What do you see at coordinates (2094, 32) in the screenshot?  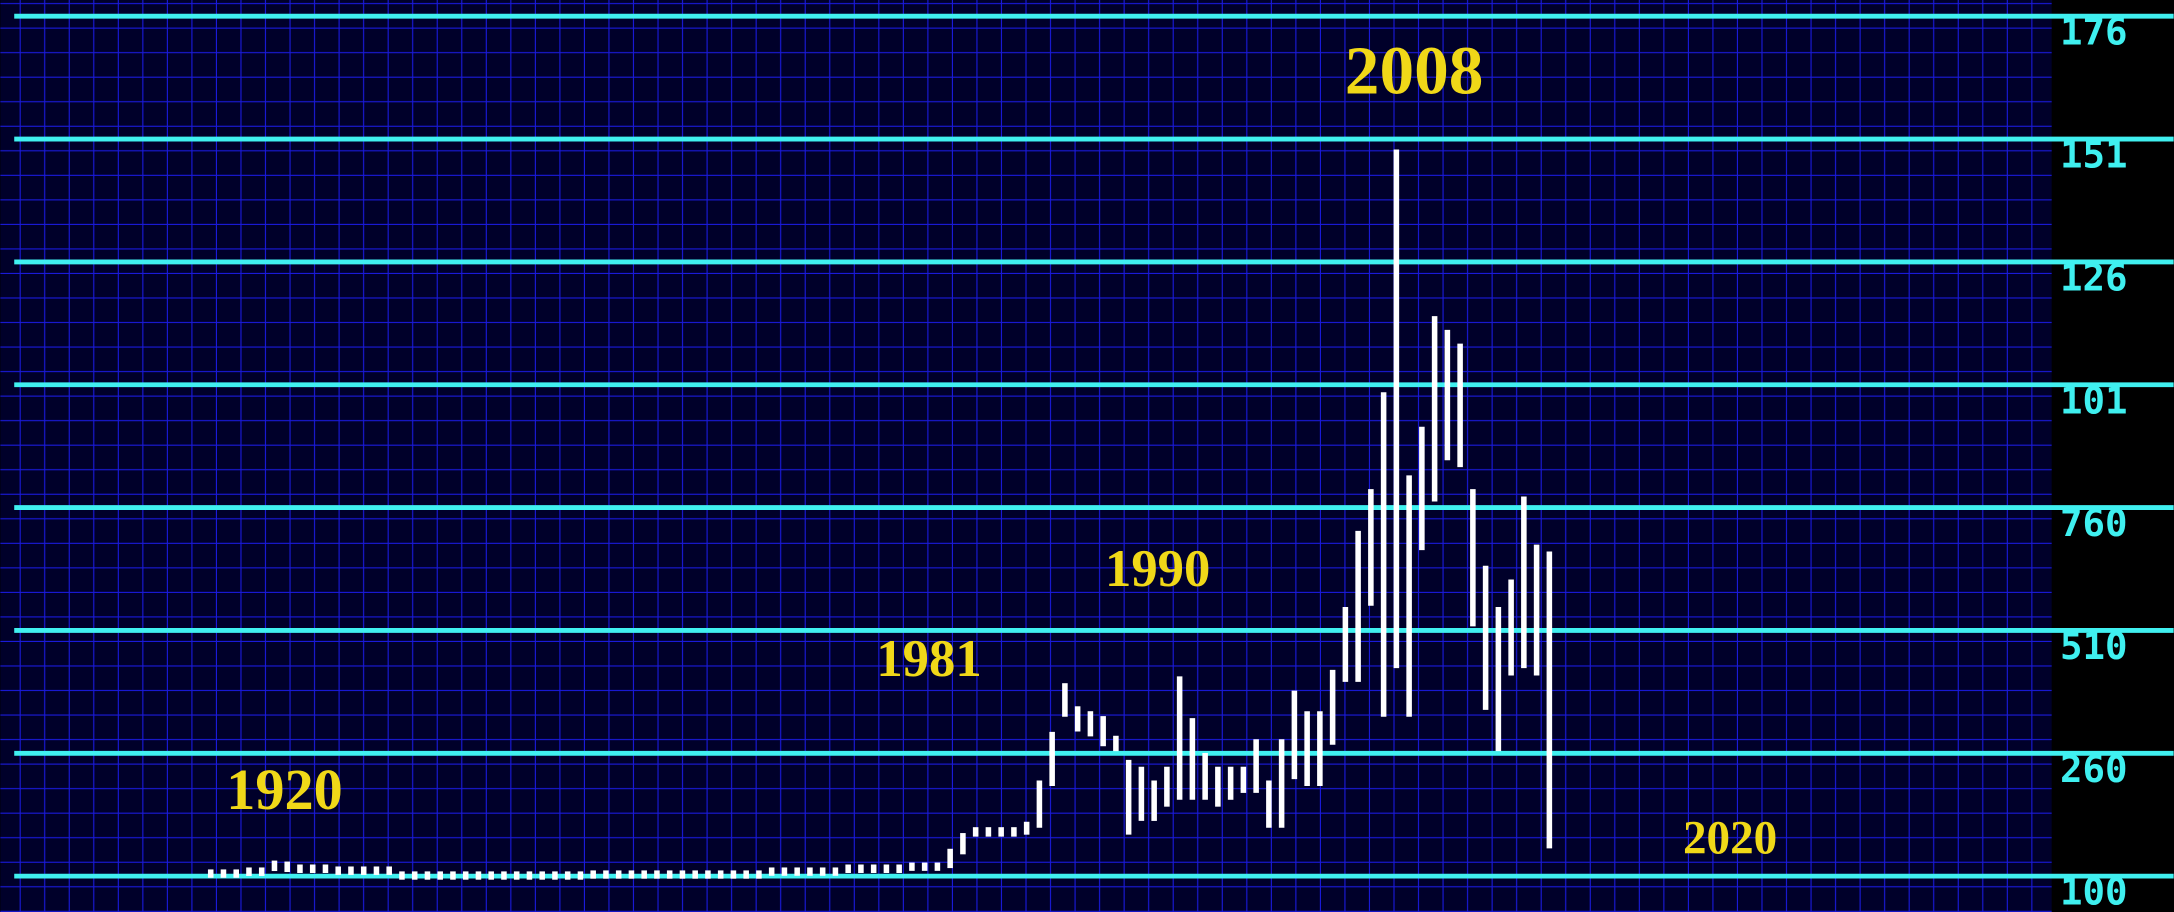 I see `y-tick-label: 176` at bounding box center [2094, 32].